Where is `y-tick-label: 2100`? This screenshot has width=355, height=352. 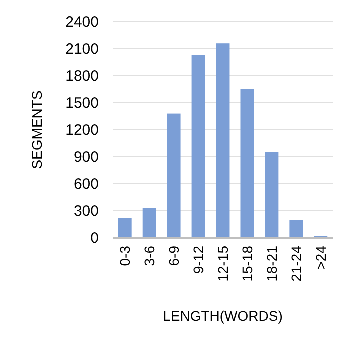 y-tick-label: 2100 is located at coordinates (82, 49).